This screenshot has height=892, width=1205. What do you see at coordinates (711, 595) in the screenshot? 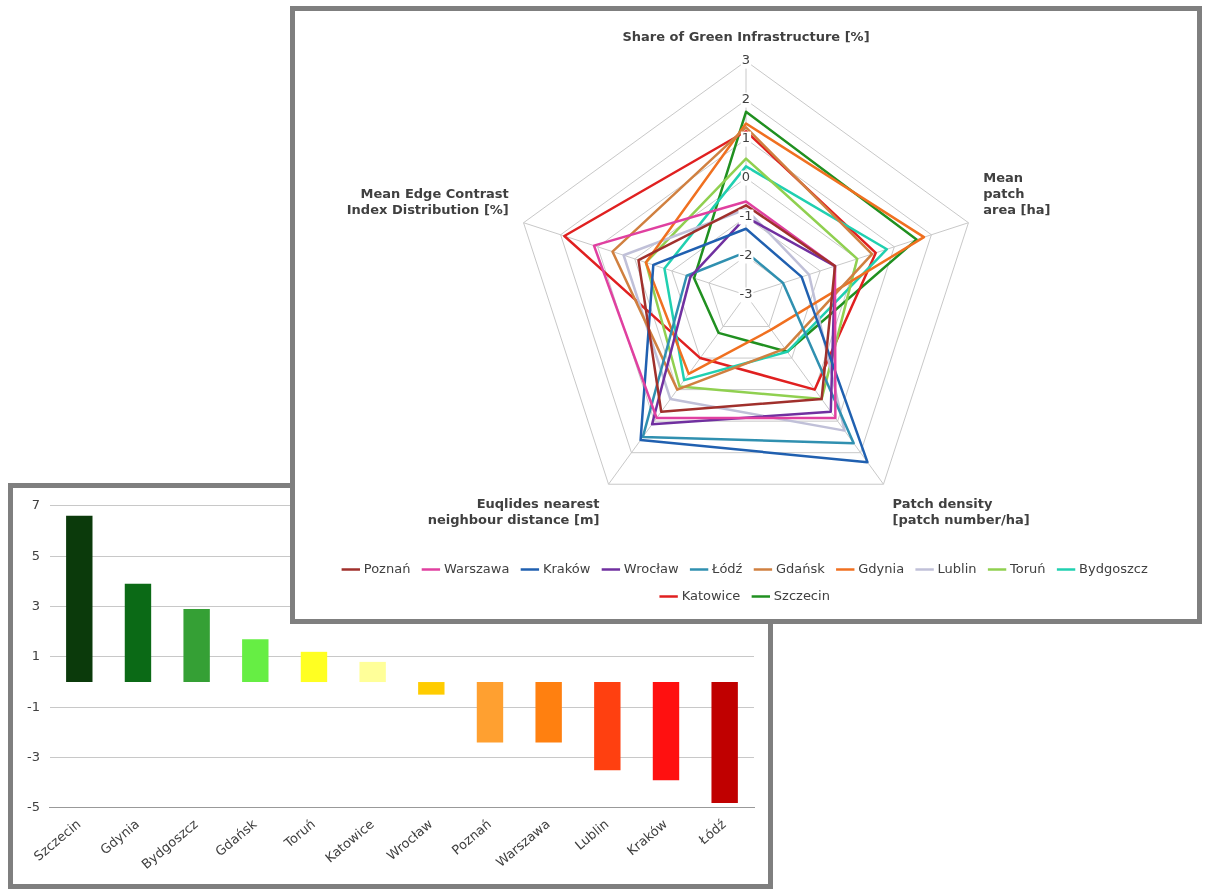
I see `legend-label: Katowice` at bounding box center [711, 595].